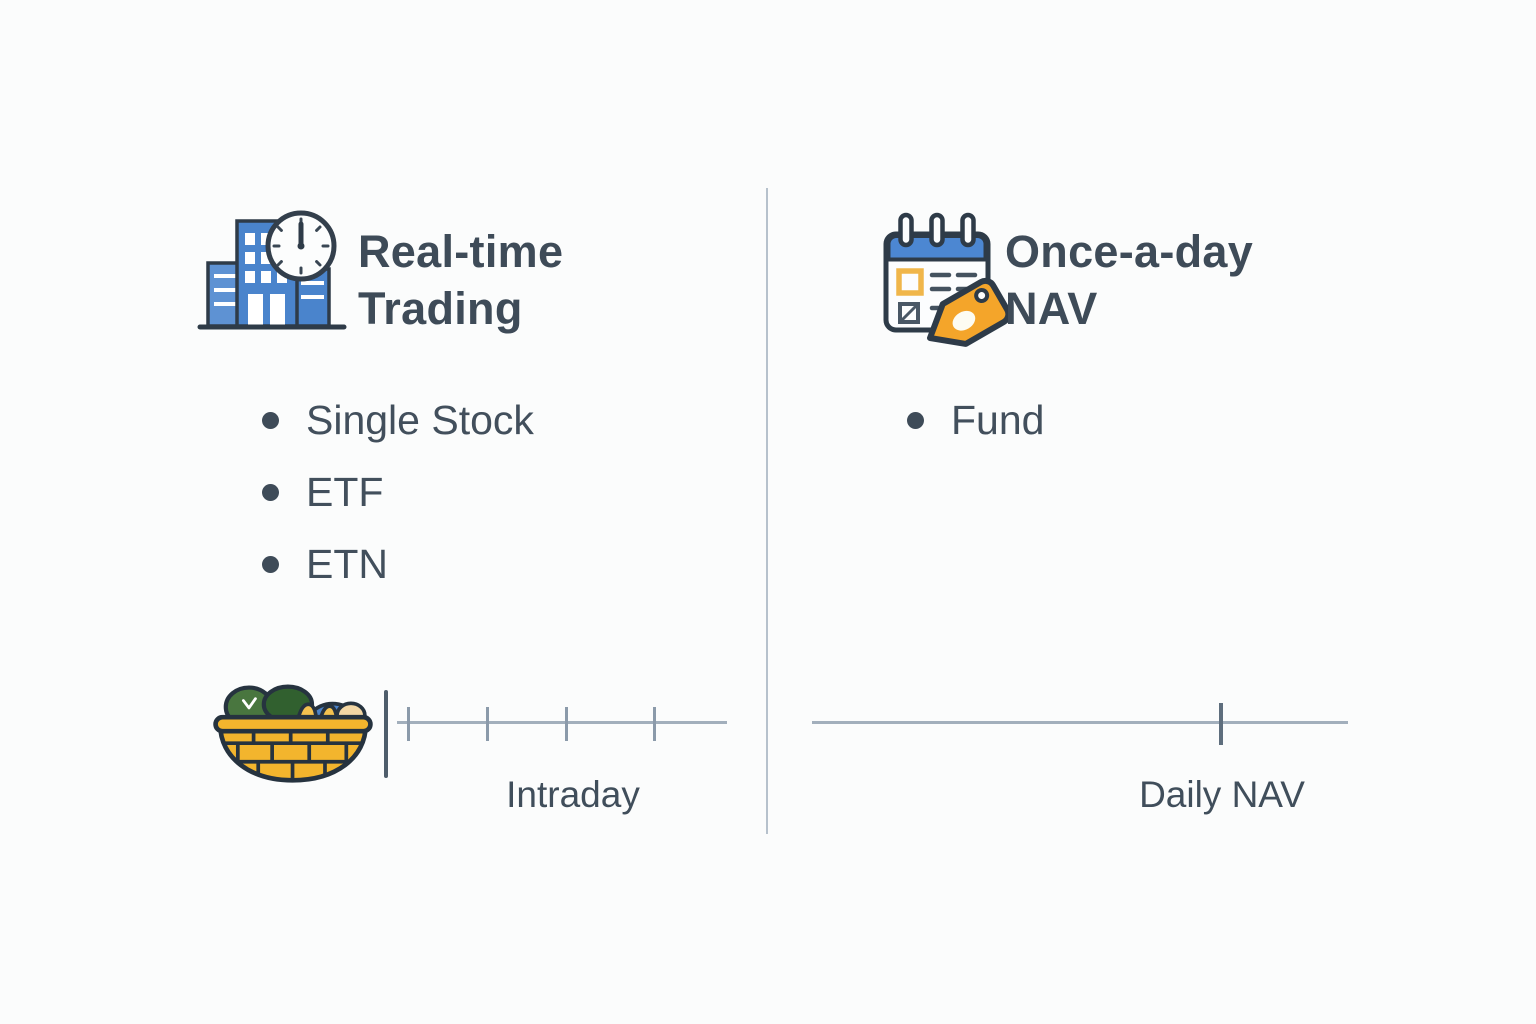  I want to click on list-item-label: Fund, so click(998, 419).